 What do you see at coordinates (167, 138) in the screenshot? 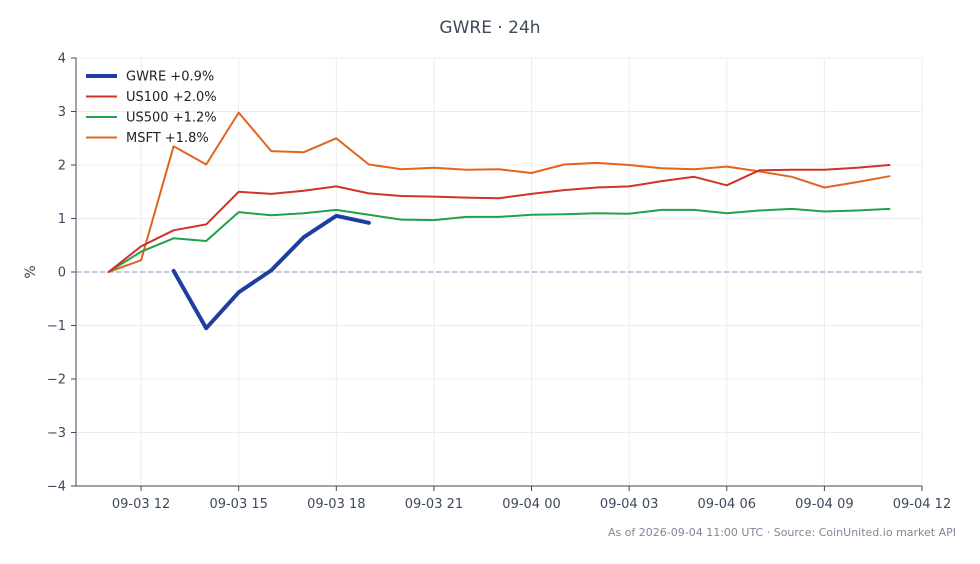
I see `legend-label-msft: MSFT +1.8%` at bounding box center [167, 138].